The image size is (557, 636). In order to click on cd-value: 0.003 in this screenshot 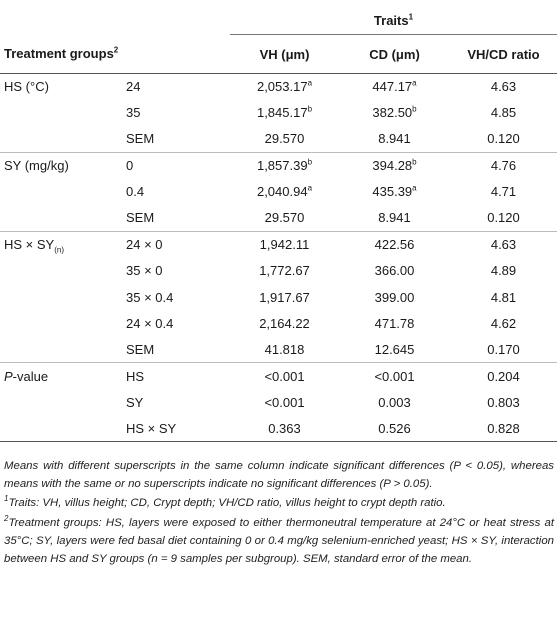, I will do `click(394, 402)`.